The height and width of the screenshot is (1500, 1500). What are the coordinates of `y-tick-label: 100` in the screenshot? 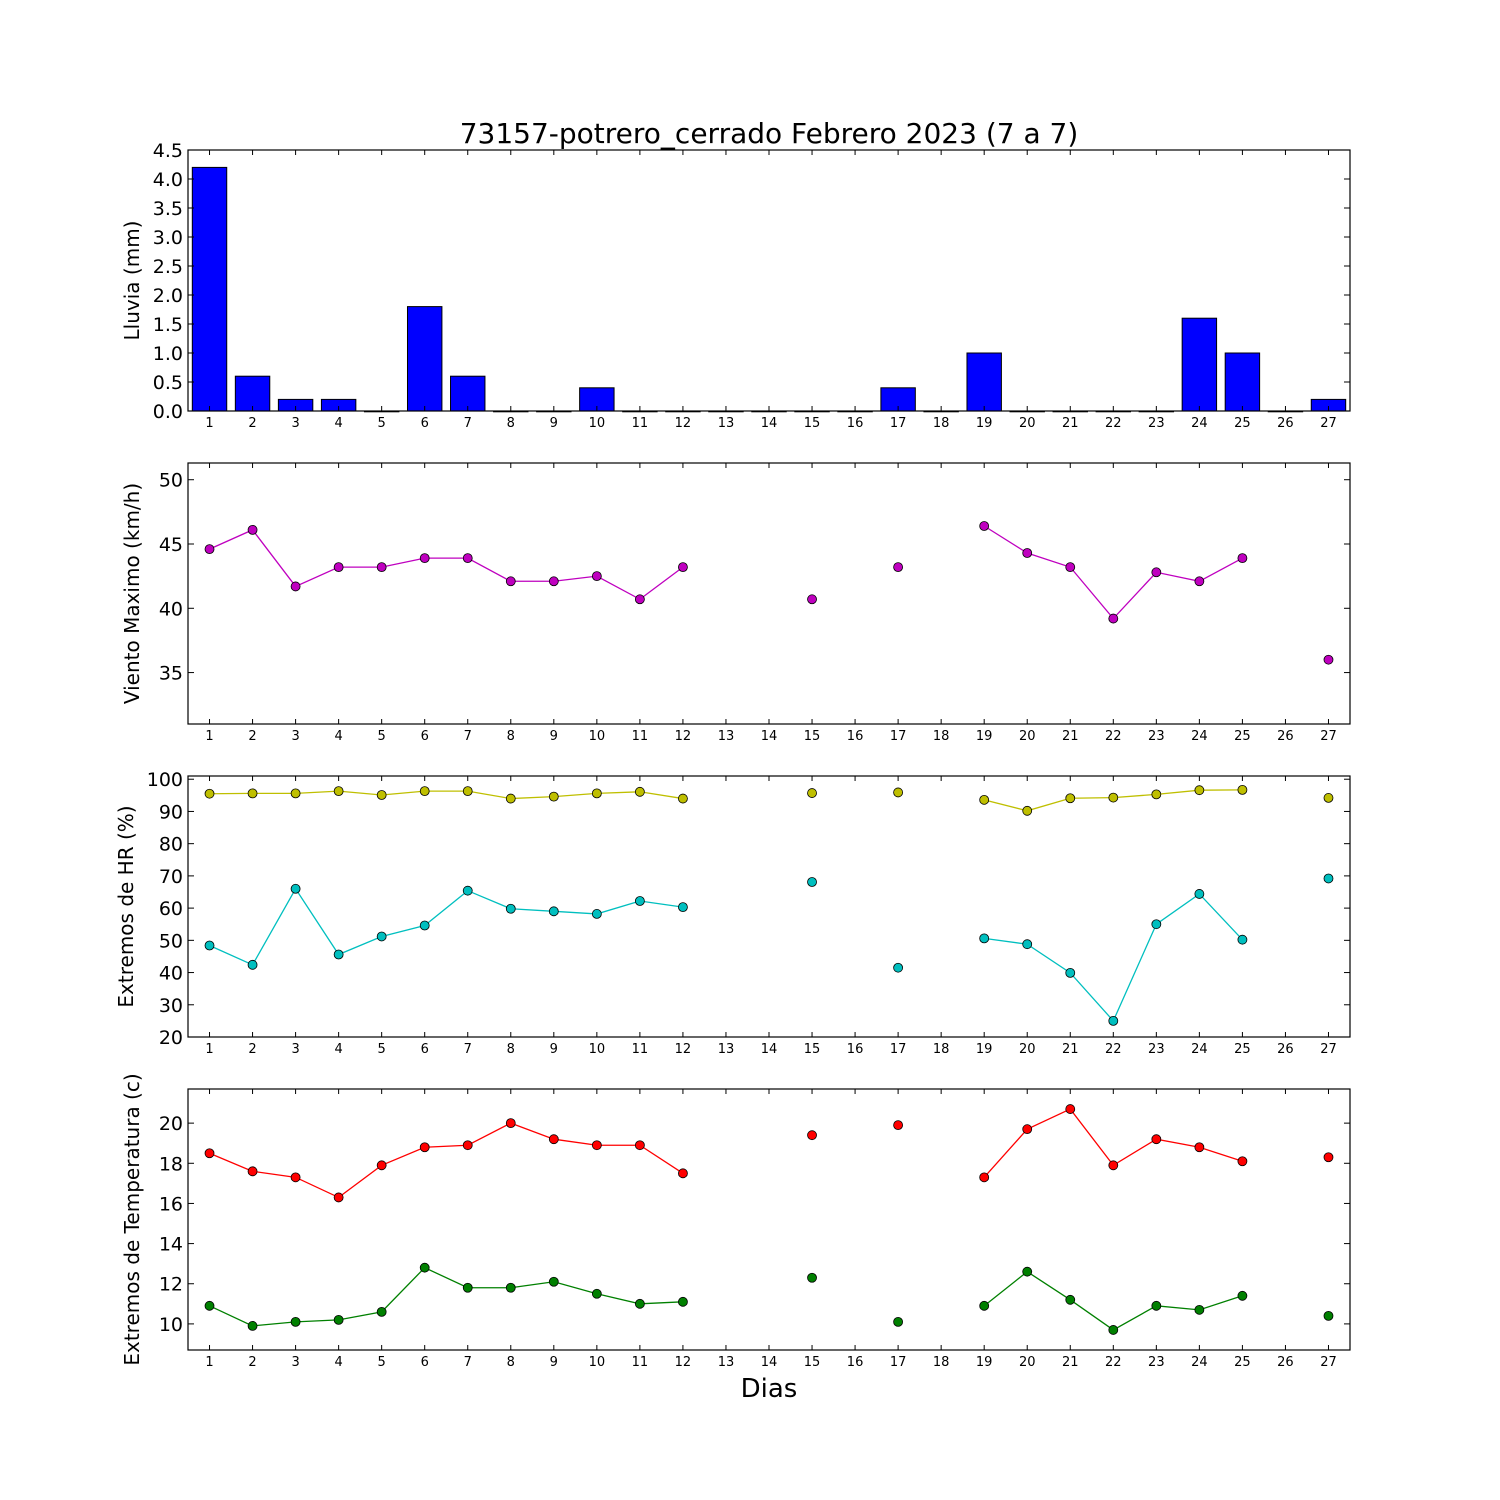 It's located at (165, 780).